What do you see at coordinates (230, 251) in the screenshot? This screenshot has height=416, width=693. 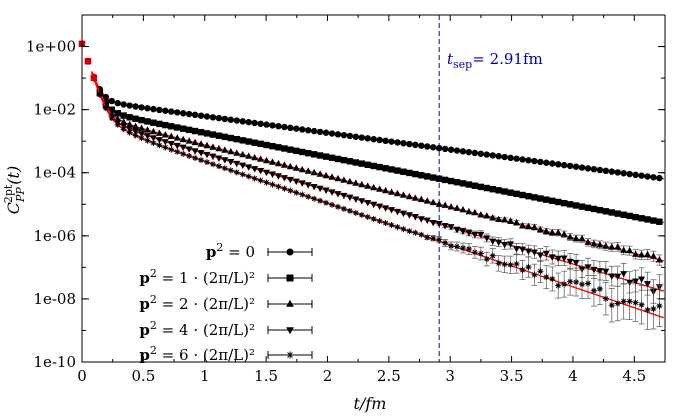 I see `legend-label-0: p2 = 0` at bounding box center [230, 251].